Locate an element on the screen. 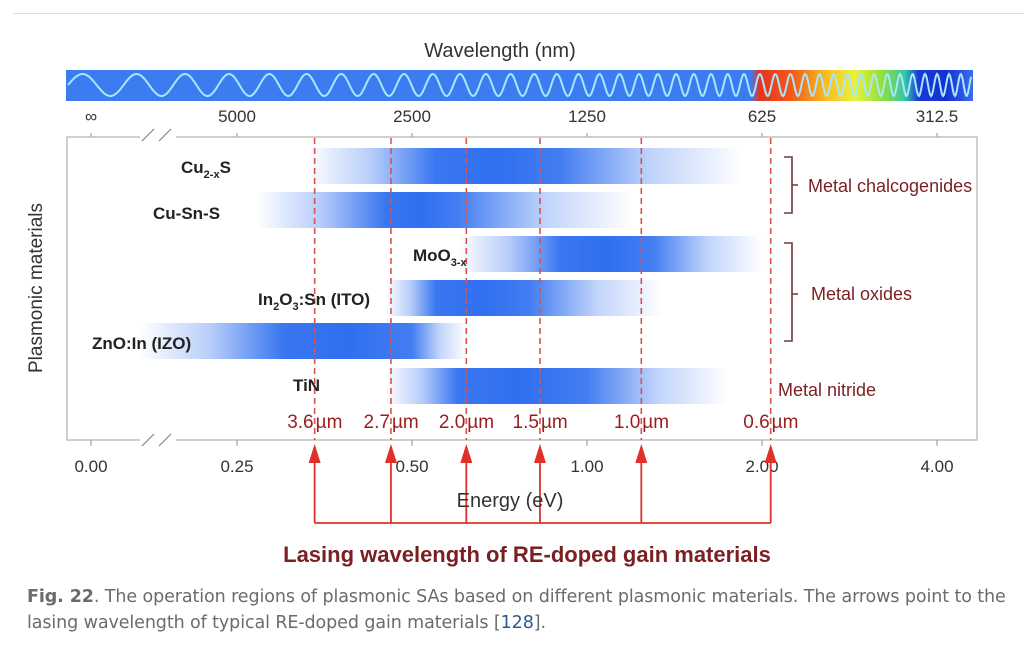  bottom-axis-title: Energy (eV) is located at coordinates (510, 501).